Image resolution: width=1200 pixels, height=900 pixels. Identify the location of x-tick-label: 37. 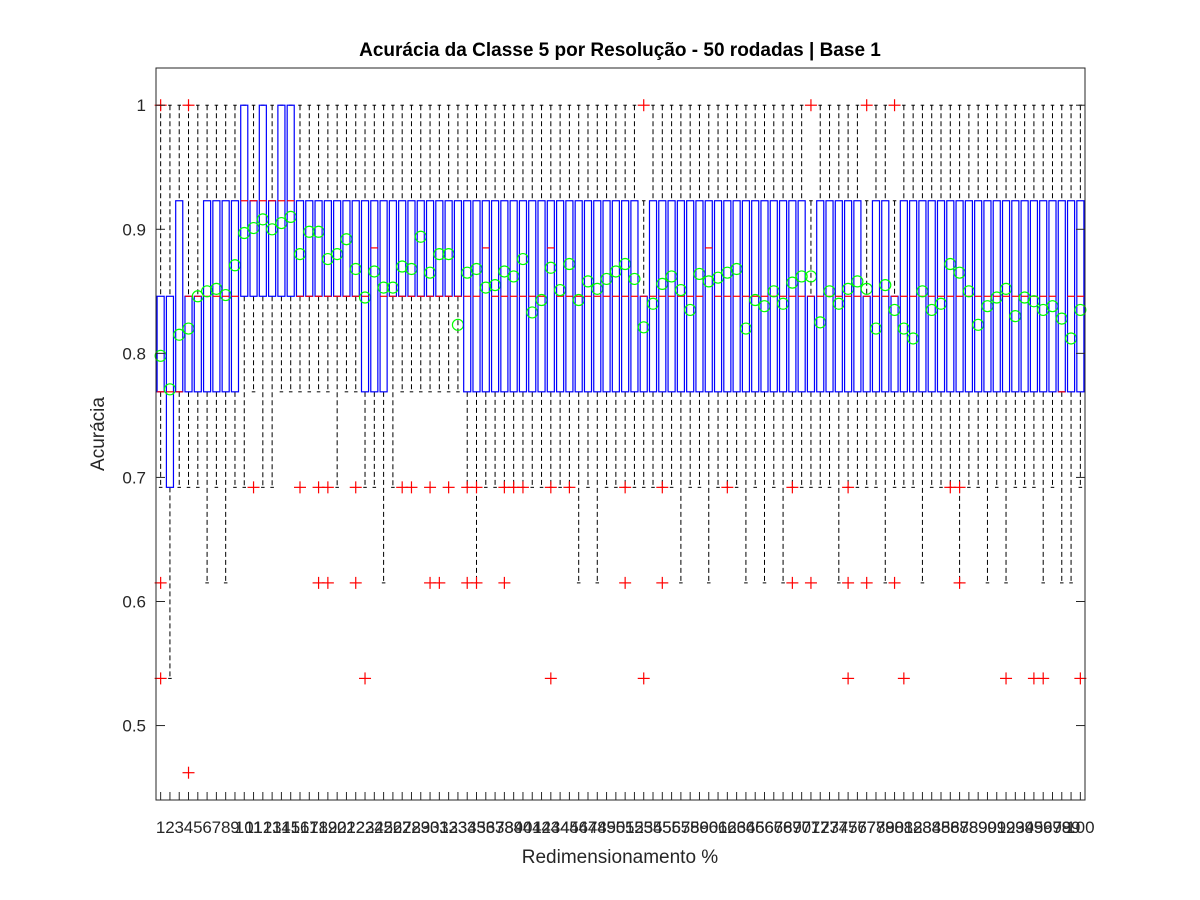
(495, 827).